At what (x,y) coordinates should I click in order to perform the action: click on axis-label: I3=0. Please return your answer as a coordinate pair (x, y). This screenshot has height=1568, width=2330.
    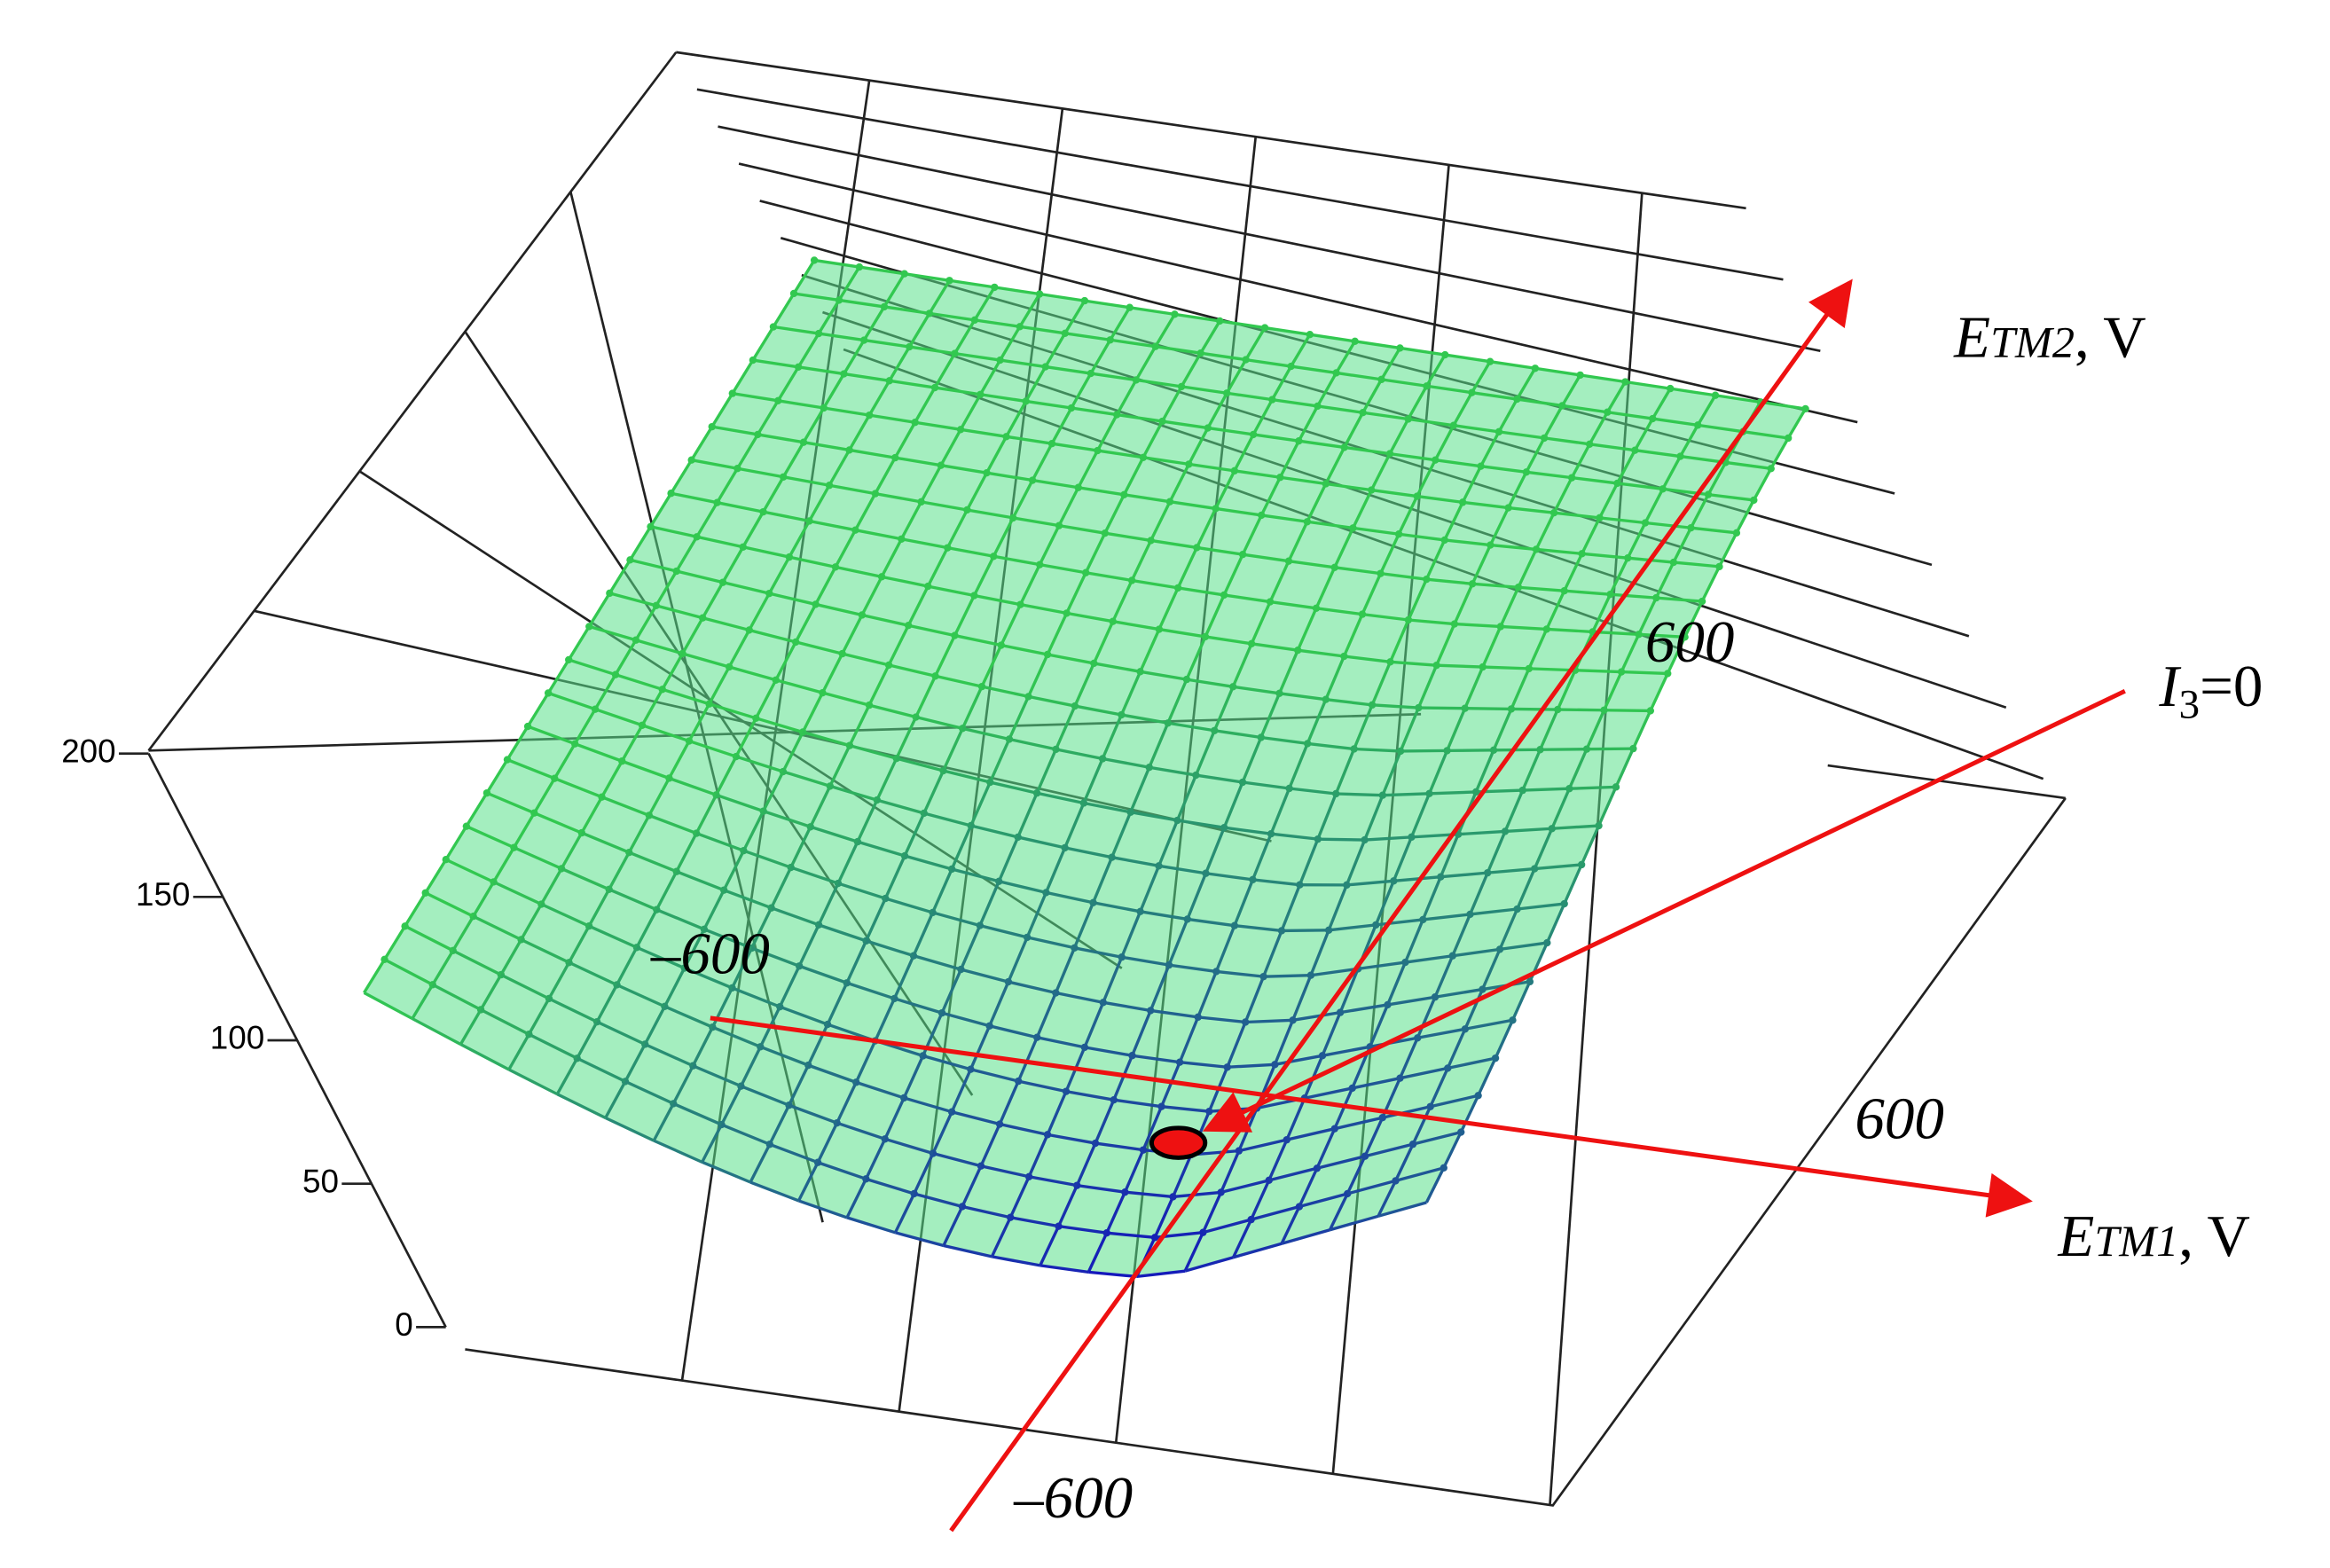
    Looking at the image, I should click on (2211, 690).